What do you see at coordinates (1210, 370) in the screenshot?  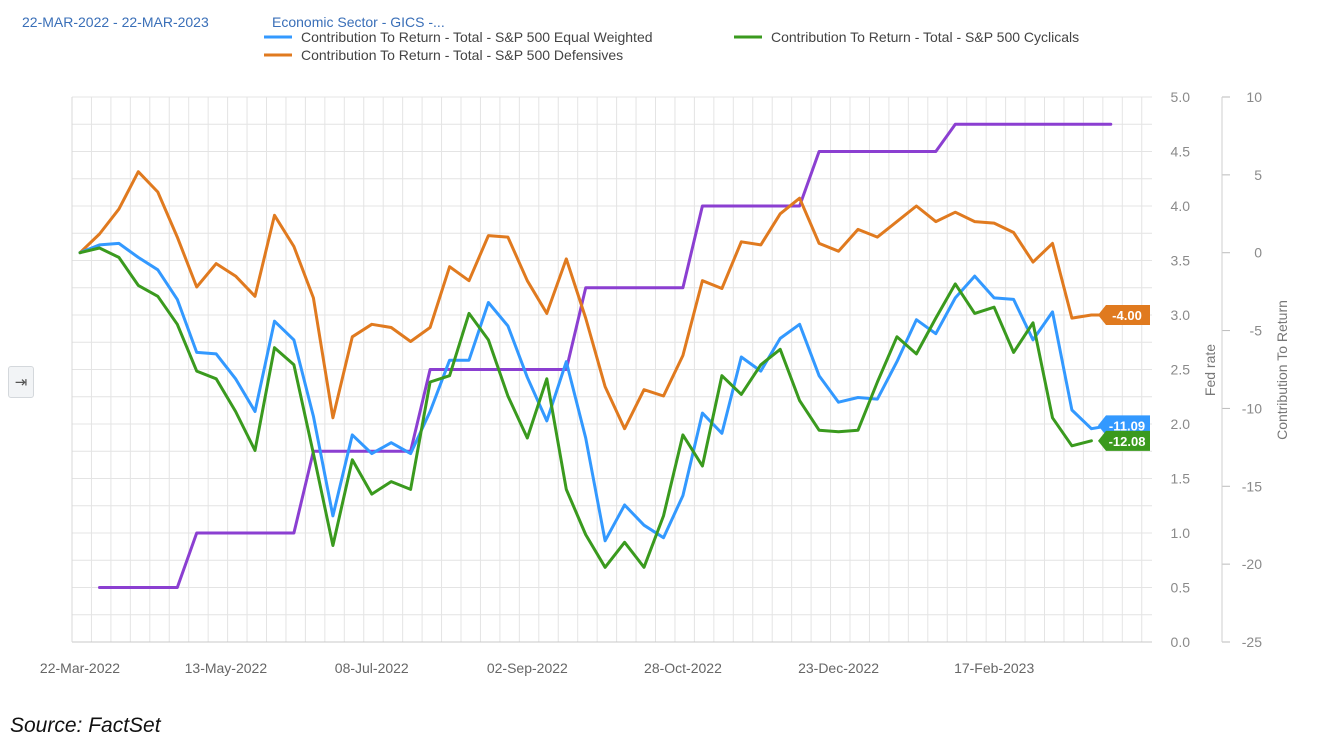 I see `left-y-axis-title: Fed rate` at bounding box center [1210, 370].